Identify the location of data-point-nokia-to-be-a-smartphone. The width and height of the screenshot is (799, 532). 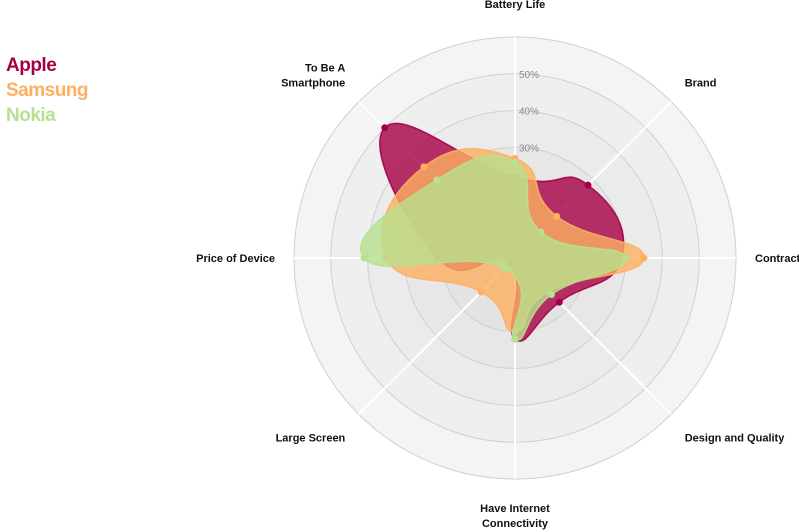
(437, 180).